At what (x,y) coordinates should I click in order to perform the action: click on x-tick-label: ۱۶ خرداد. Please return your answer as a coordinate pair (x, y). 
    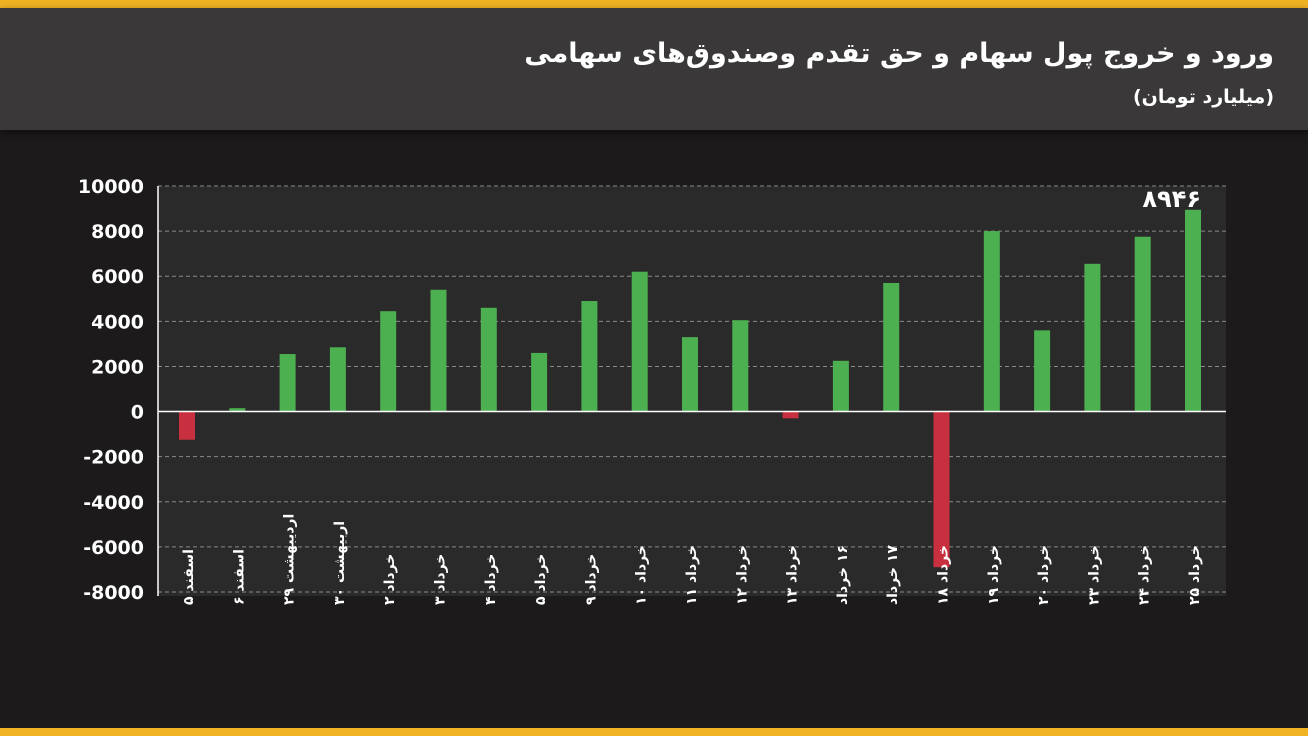
    Looking at the image, I should click on (843, 575).